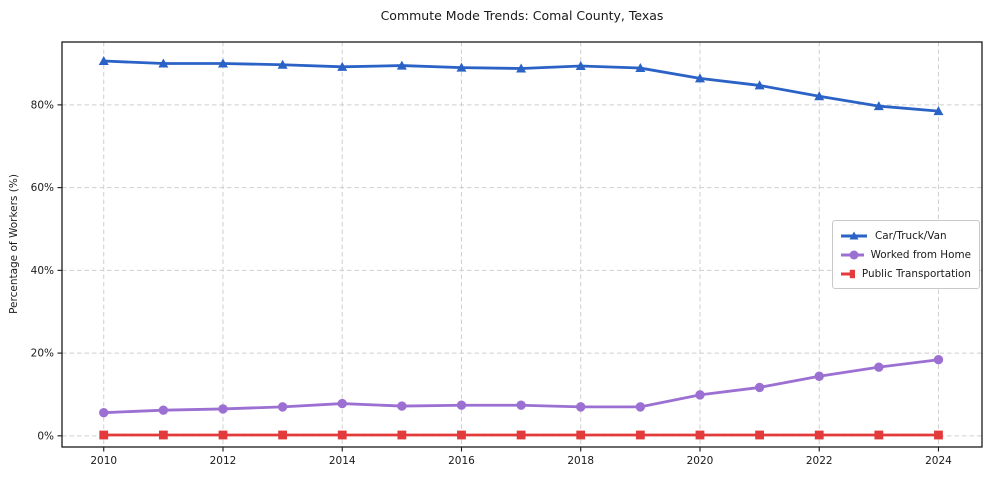 Image resolution: width=990 pixels, height=490 pixels. I want to click on svg-text: 0%, so click(45, 436).